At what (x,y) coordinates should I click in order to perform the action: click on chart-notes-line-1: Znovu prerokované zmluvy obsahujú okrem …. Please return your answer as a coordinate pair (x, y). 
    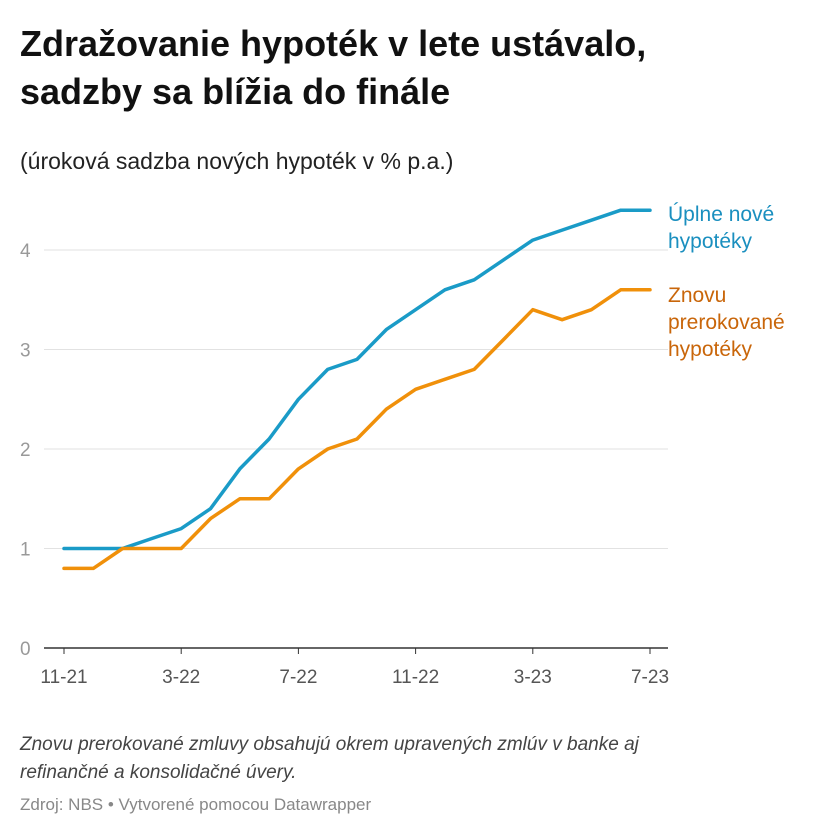
    Looking at the image, I should click on (329, 744).